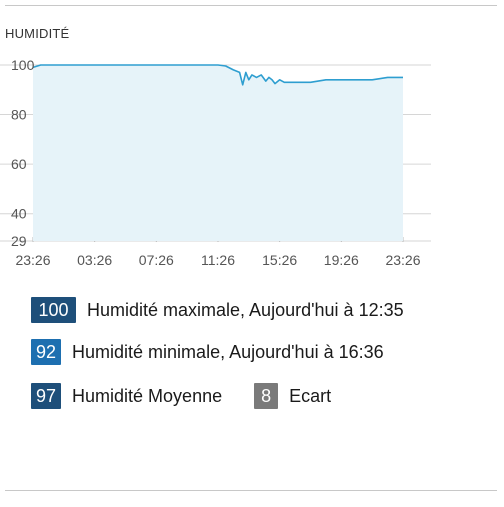 The height and width of the screenshot is (507, 504). What do you see at coordinates (53, 310) in the screenshot?
I see `max-humidity-badge: 100` at bounding box center [53, 310].